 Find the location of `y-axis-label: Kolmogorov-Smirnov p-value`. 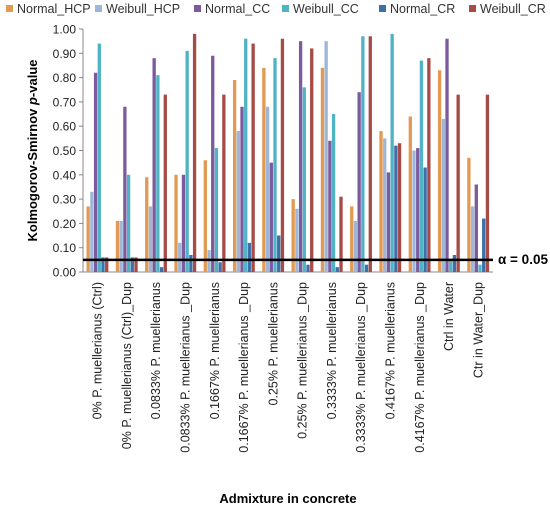

y-axis-label: Kolmogorov-Smirnov p-value is located at coordinates (32, 150).